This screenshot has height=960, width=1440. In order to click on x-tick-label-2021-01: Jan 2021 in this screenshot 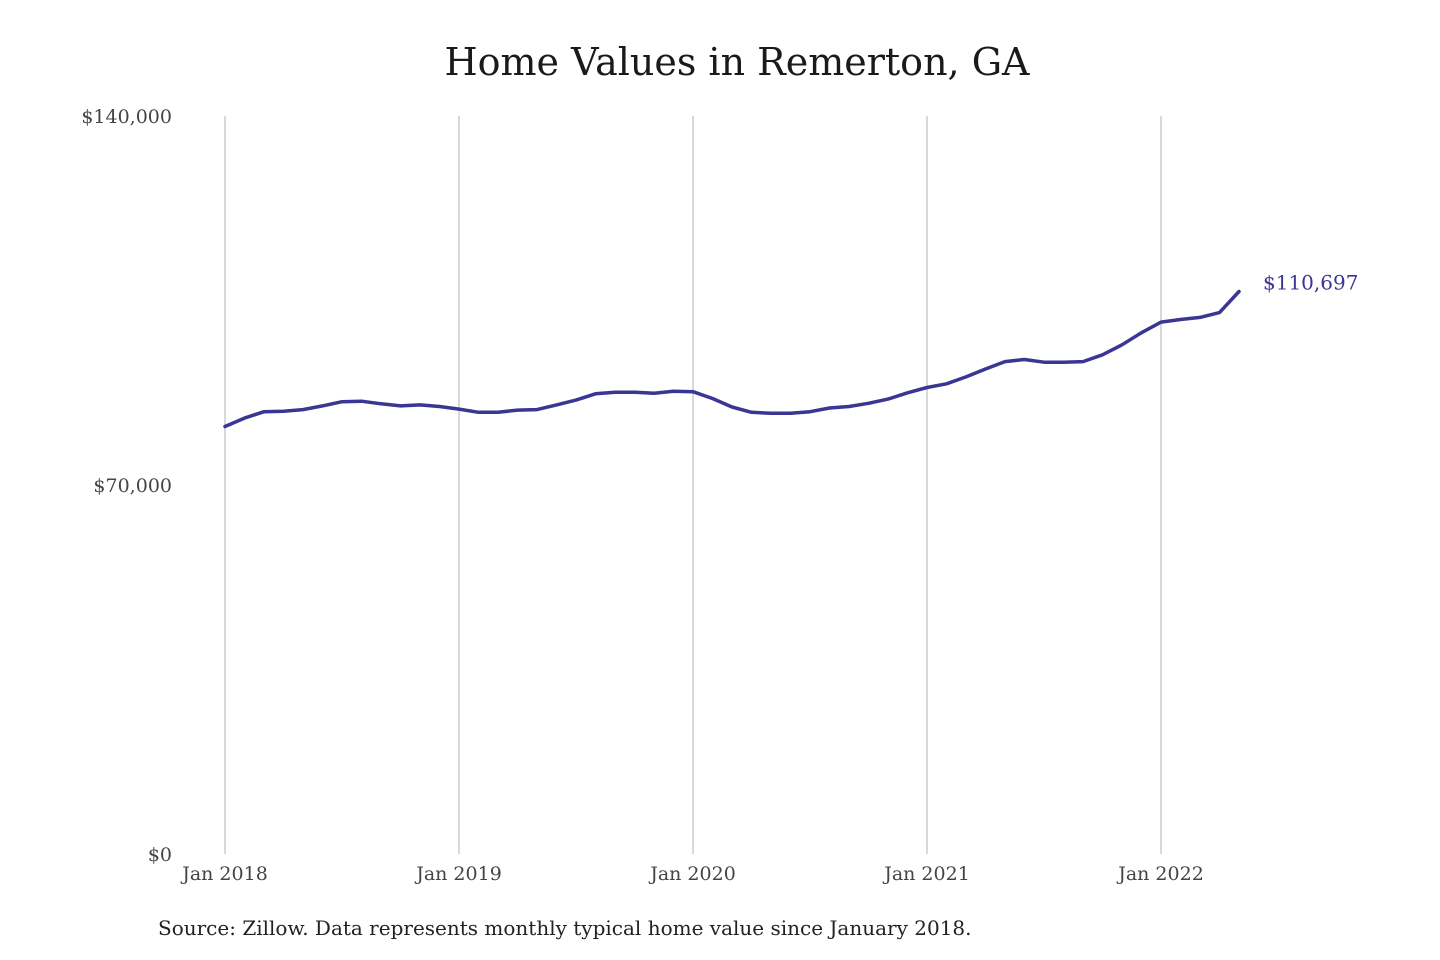, I will do `click(926, 874)`.